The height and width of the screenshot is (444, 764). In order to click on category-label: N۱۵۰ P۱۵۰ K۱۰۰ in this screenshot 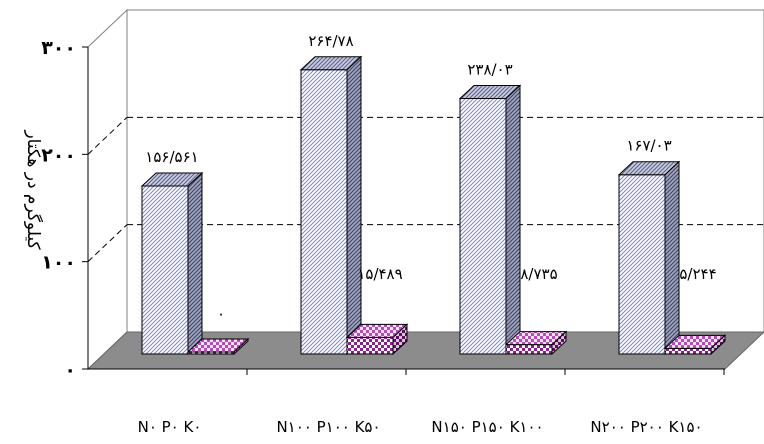, I will do `click(487, 427)`.